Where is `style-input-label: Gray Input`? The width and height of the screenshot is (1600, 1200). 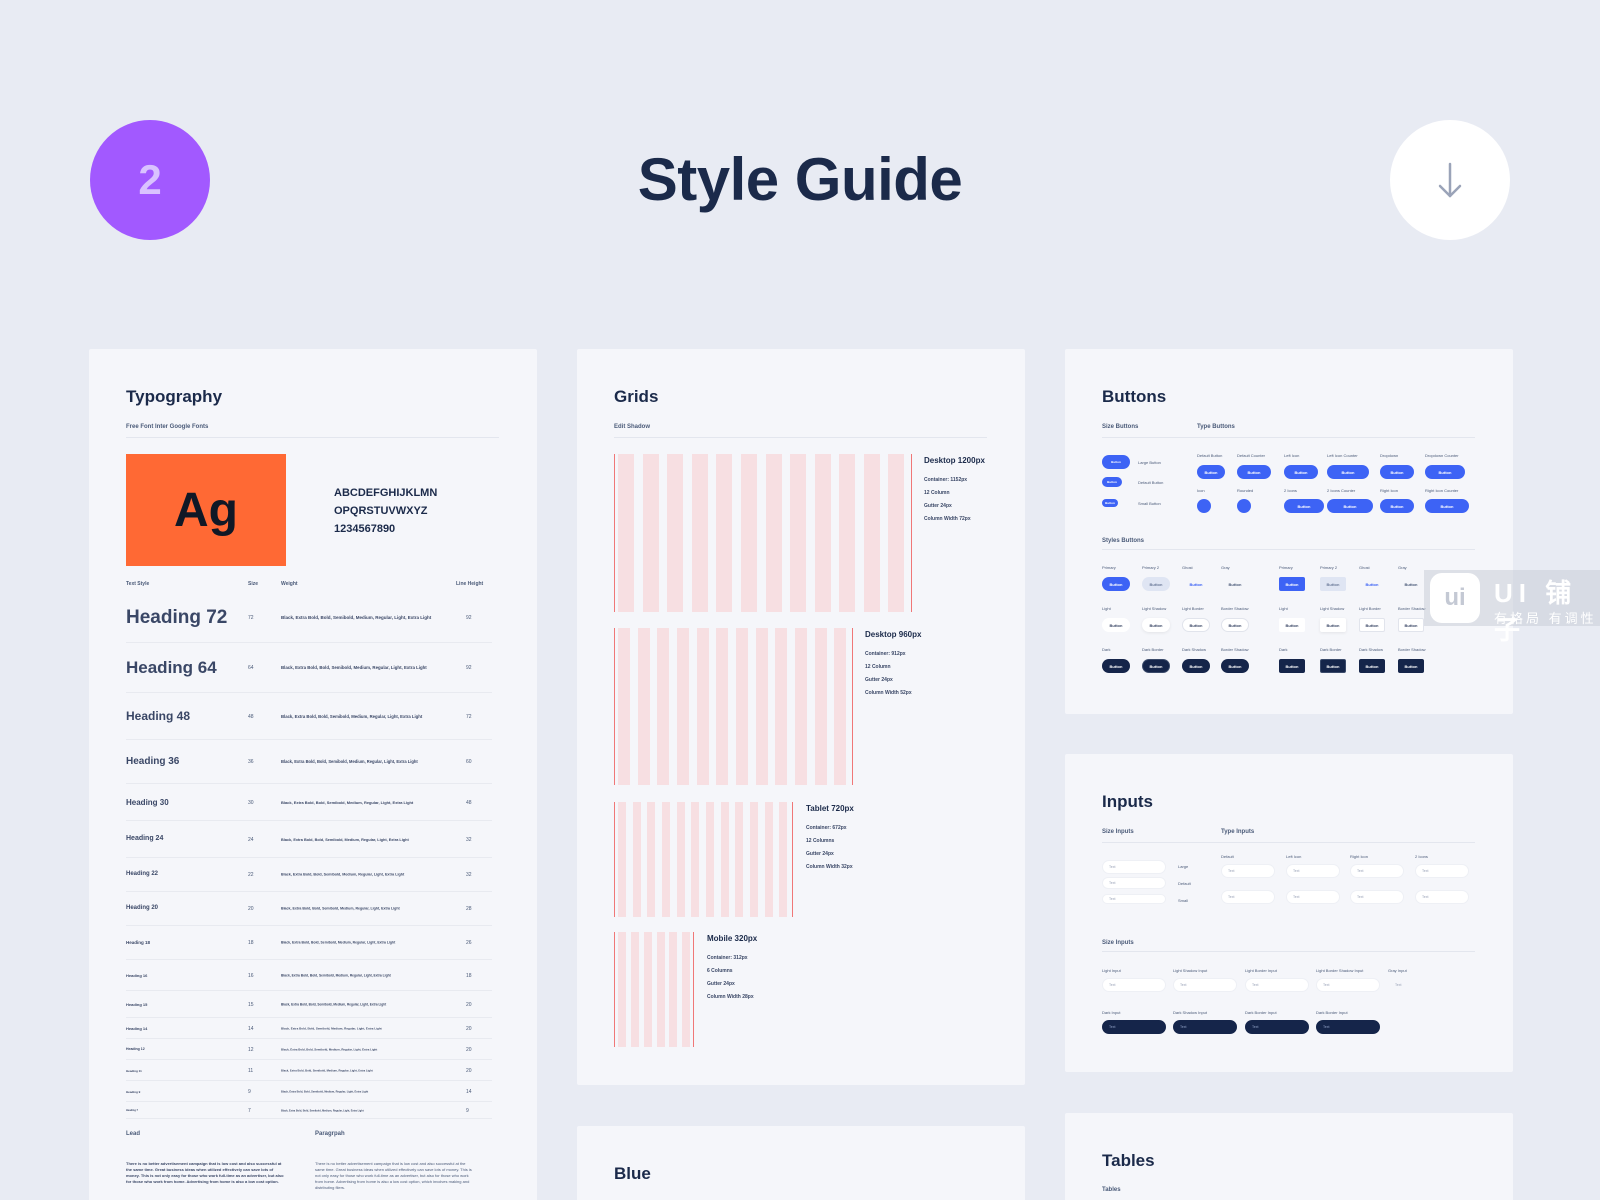
style-input-label: Gray Input is located at coordinates (1397, 970).